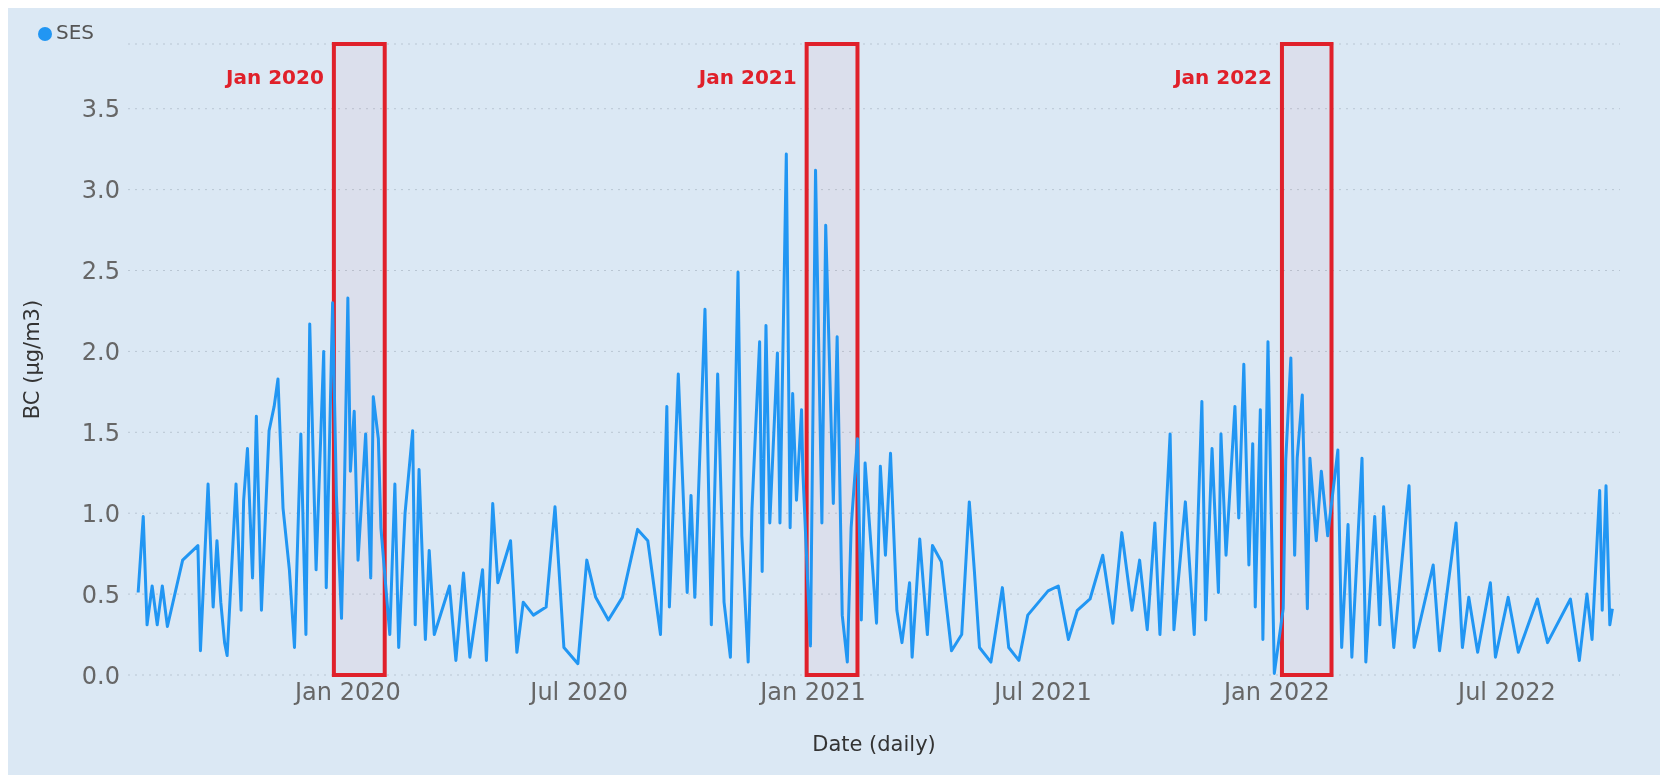  What do you see at coordinates (100, 109) in the screenshot?
I see `y-tick-label: 3.5` at bounding box center [100, 109].